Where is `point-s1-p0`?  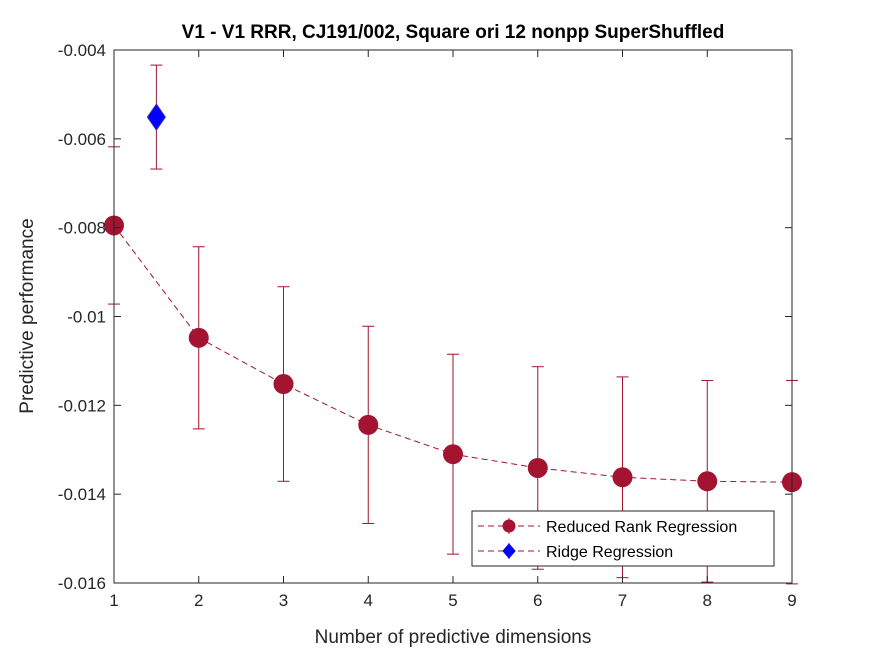
point-s1-p0 is located at coordinates (156, 117).